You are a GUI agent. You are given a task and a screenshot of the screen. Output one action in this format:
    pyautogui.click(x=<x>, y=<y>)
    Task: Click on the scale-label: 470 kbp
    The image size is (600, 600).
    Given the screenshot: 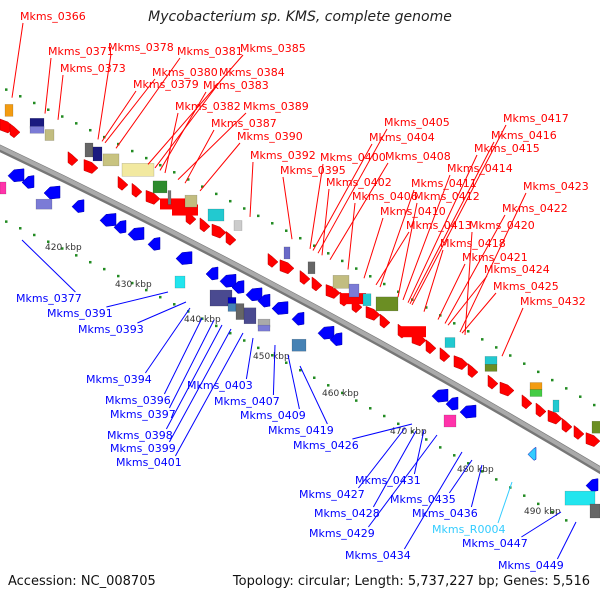 What is the action you would take?
    pyautogui.click(x=408, y=432)
    